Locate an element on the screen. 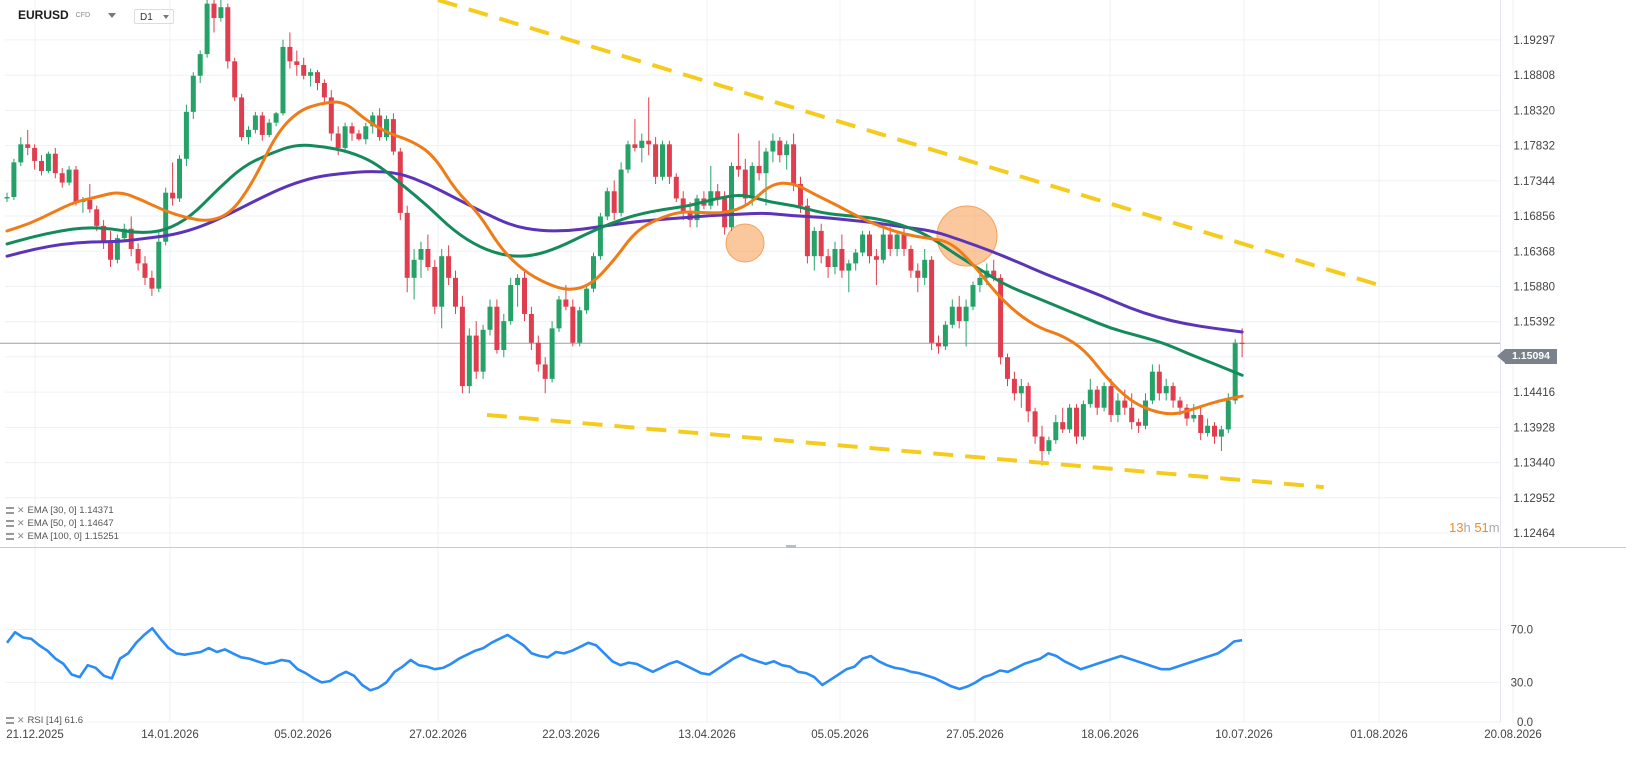 This screenshot has height=779, width=1626. rsi-tick-label: 30.0 is located at coordinates (1522, 683).